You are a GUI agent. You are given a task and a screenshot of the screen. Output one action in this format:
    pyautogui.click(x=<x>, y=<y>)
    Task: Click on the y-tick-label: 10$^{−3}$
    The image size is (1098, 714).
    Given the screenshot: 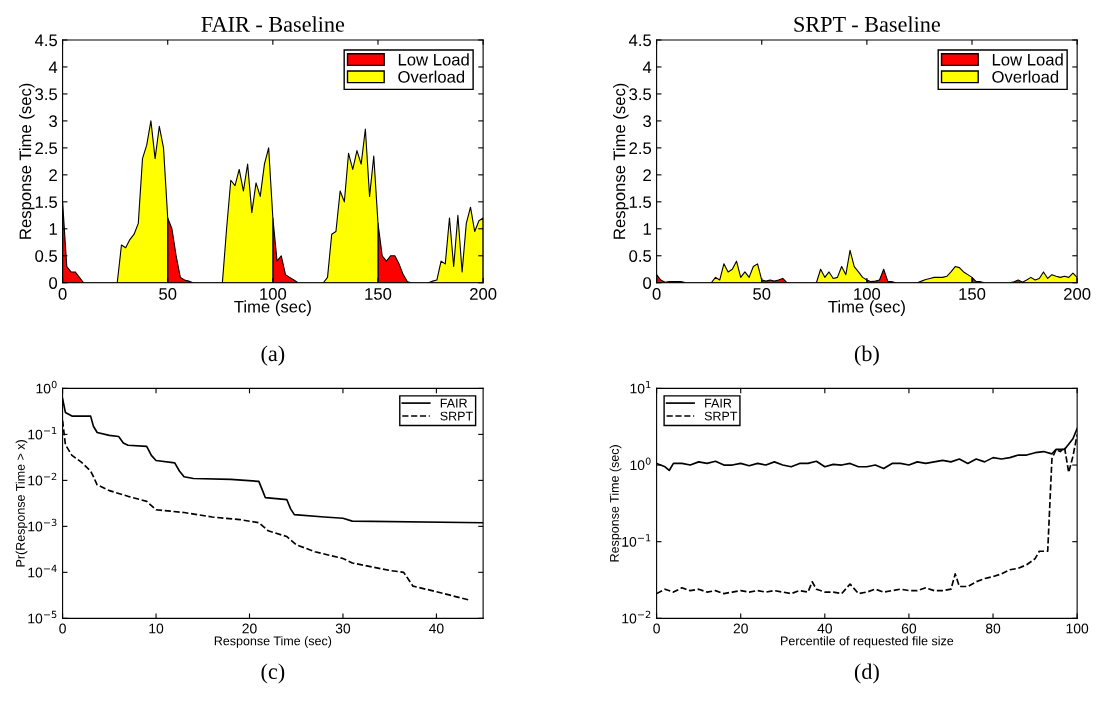 What is the action you would take?
    pyautogui.click(x=42, y=525)
    